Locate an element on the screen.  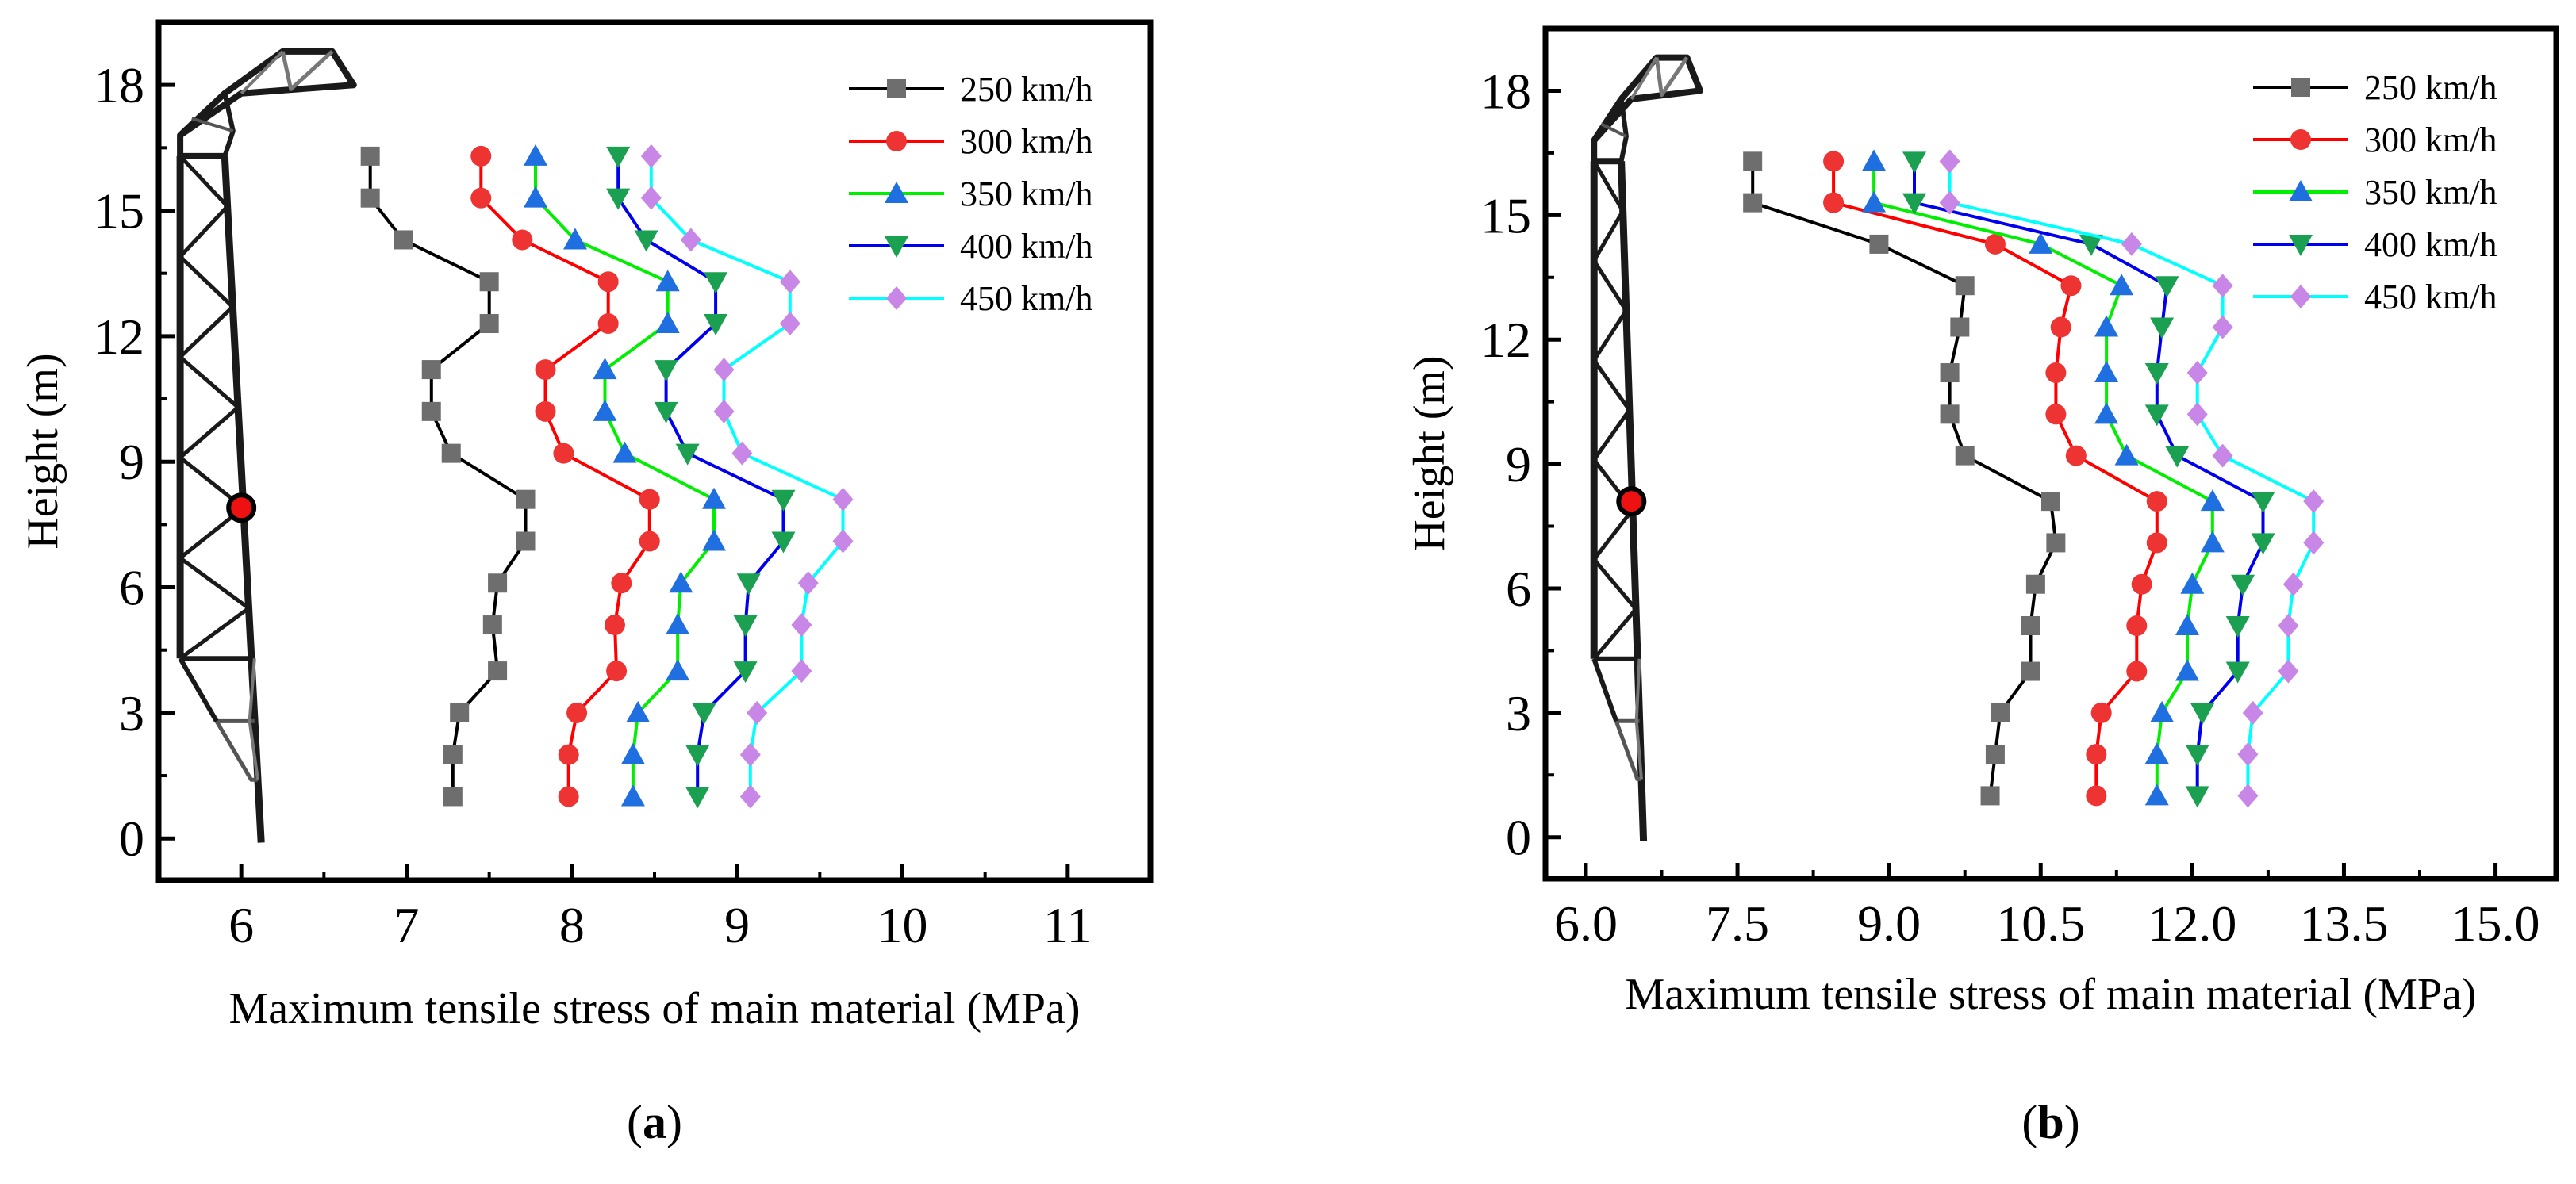
legend-item: 350 km/h is located at coordinates (970, 193).